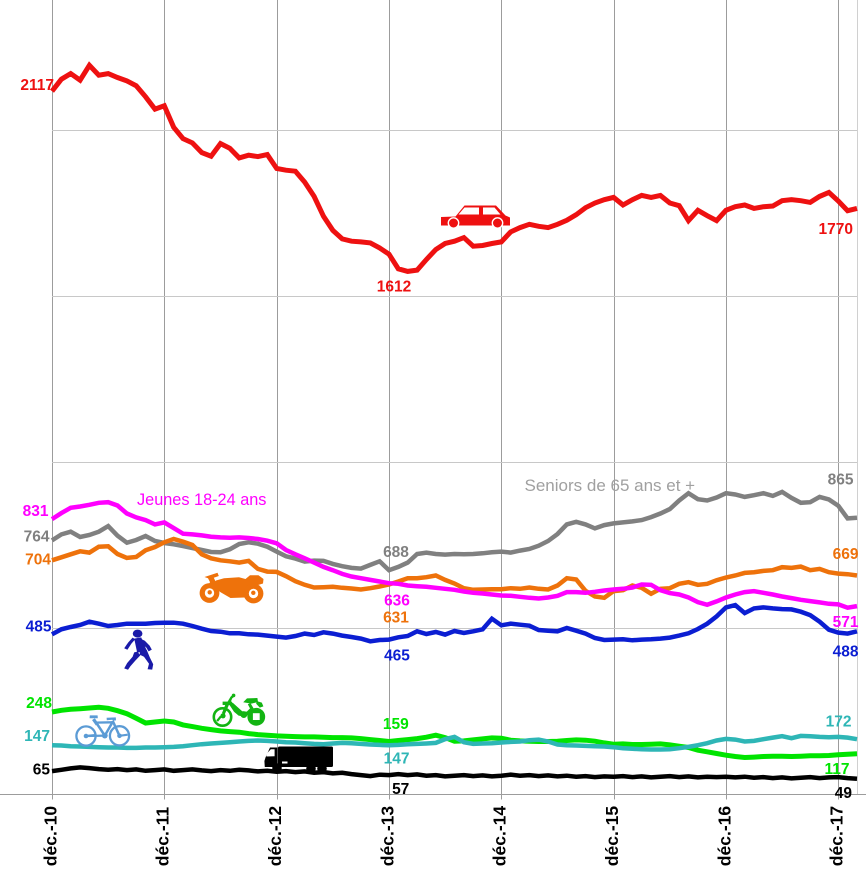 The width and height of the screenshot is (866, 879). Describe the element at coordinates (387, 836) in the screenshot. I see `svg-text: déc.-13` at that location.